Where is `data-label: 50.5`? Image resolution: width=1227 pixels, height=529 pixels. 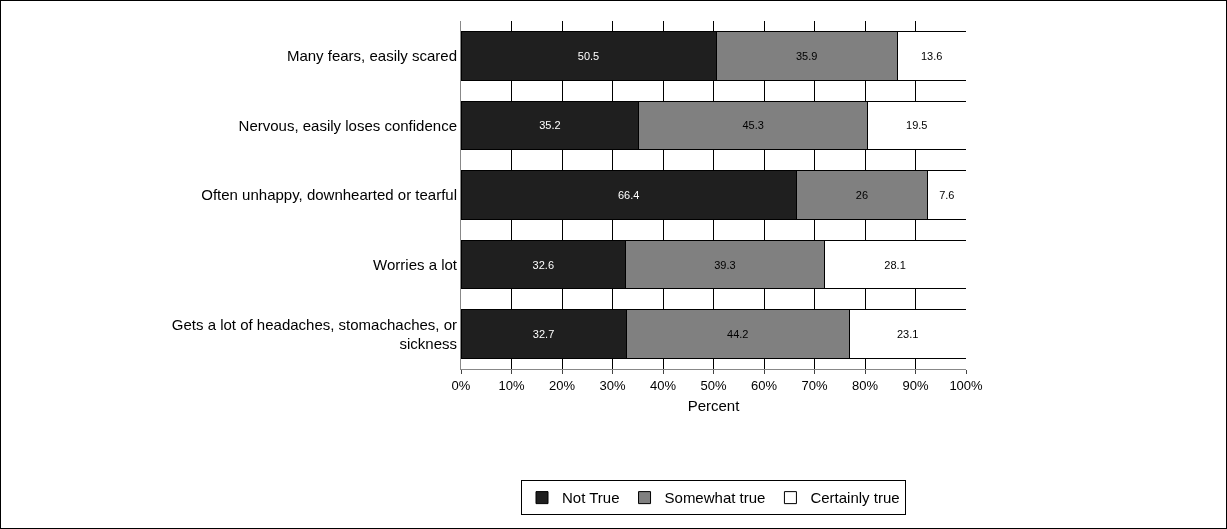 data-label: 50.5 is located at coordinates (588, 55).